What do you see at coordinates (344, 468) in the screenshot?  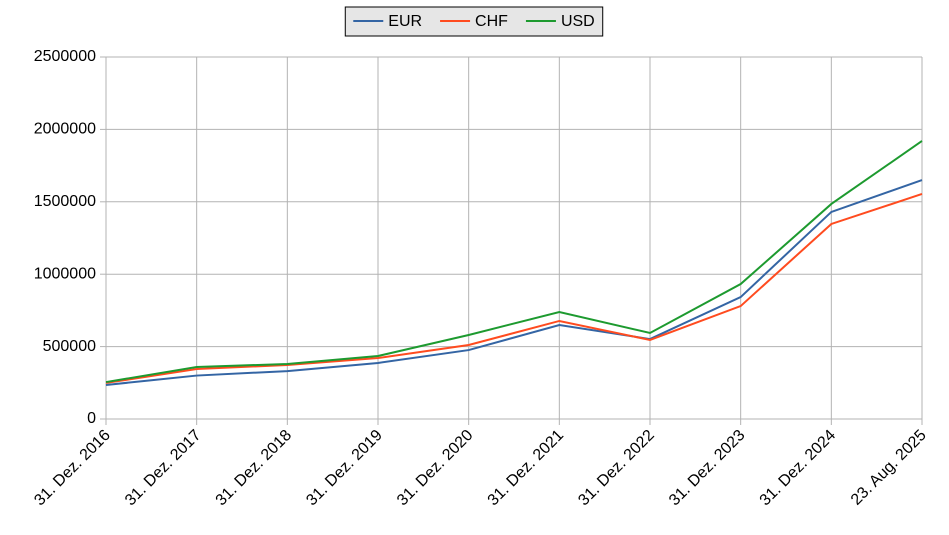 I see `x-tick-label: 31. Dez. 2019` at bounding box center [344, 468].